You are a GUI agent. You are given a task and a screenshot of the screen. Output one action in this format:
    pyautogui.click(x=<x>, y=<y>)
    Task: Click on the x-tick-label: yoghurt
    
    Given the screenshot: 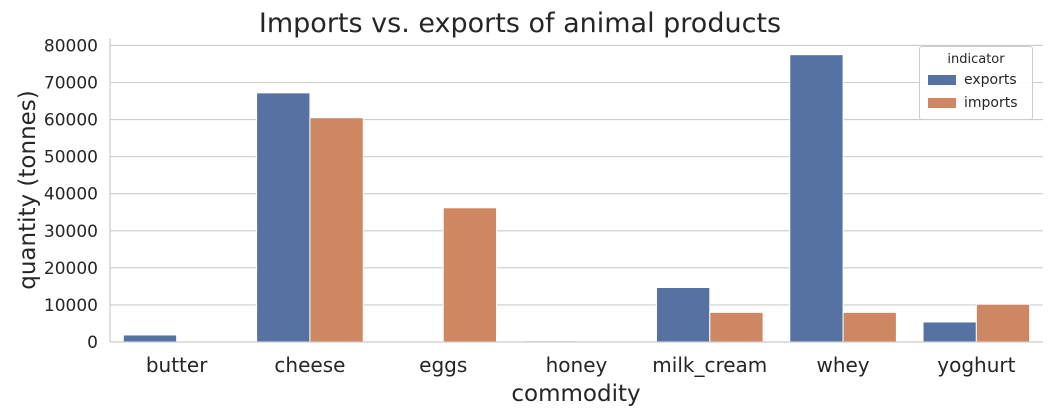 What is the action you would take?
    pyautogui.click(x=976, y=365)
    